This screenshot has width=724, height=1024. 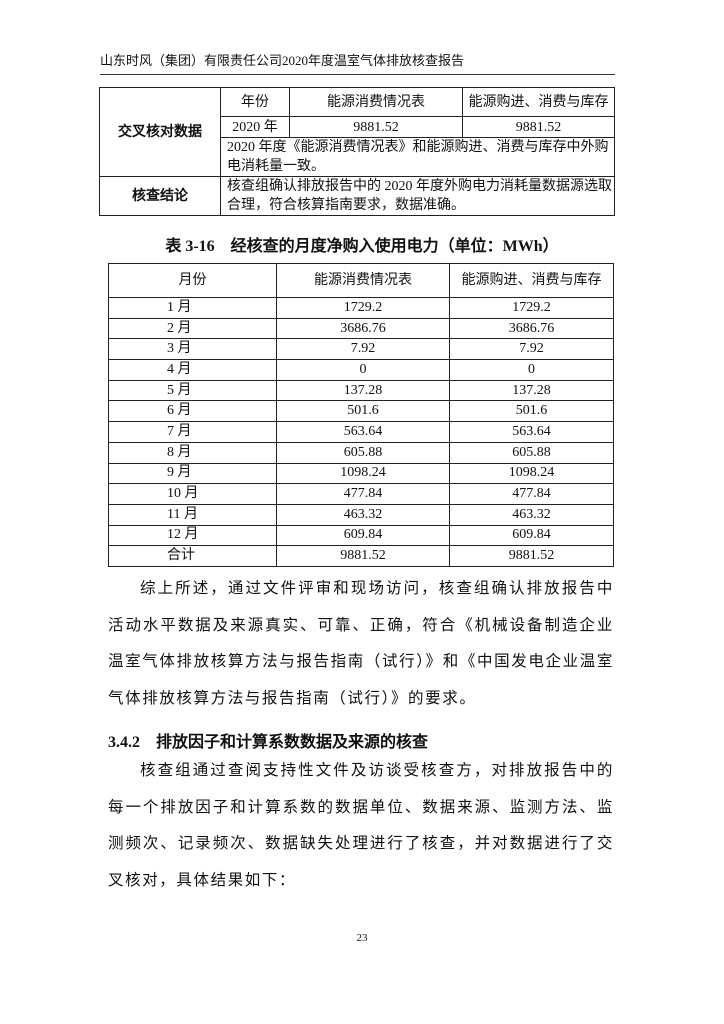 I want to click on table-row: 3 月 7.92 7.92, so click(x=361, y=349).